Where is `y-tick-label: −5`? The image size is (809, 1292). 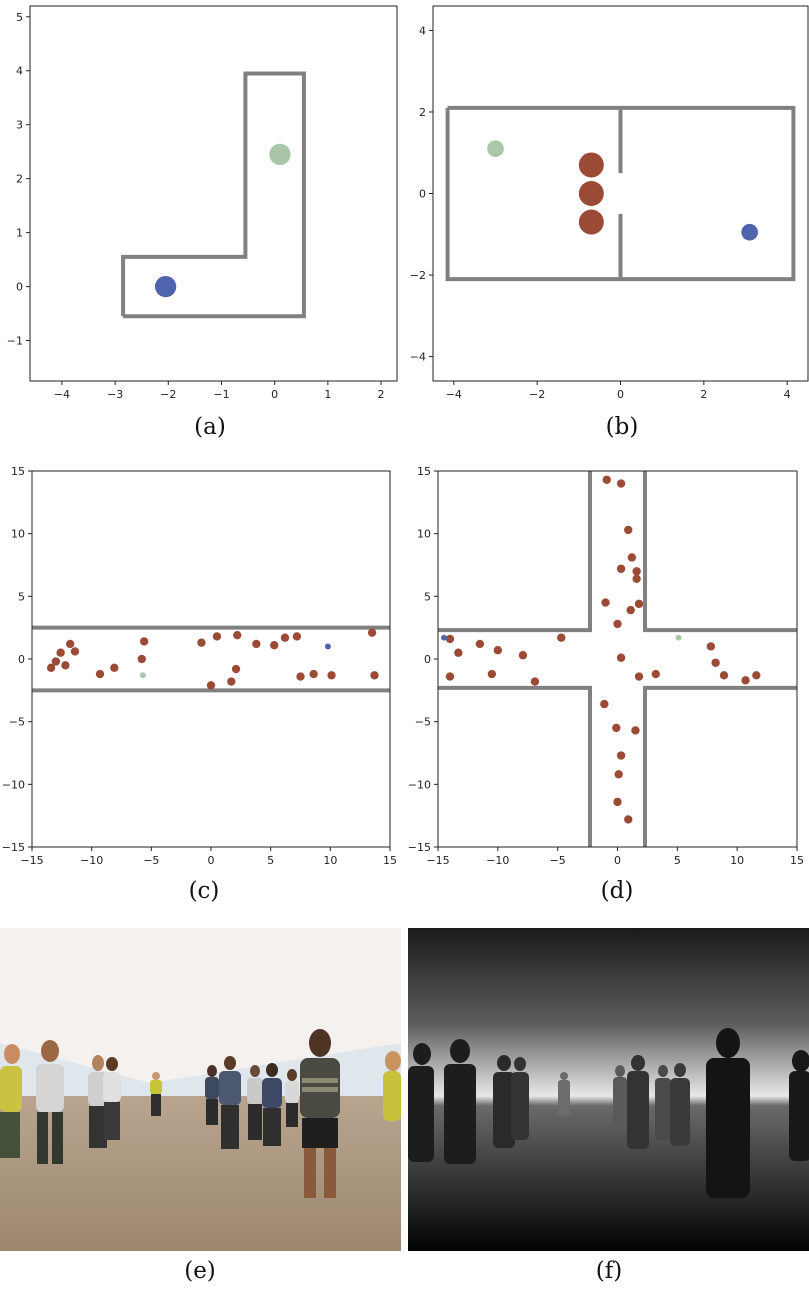
y-tick-label: −5 is located at coordinates (423, 722).